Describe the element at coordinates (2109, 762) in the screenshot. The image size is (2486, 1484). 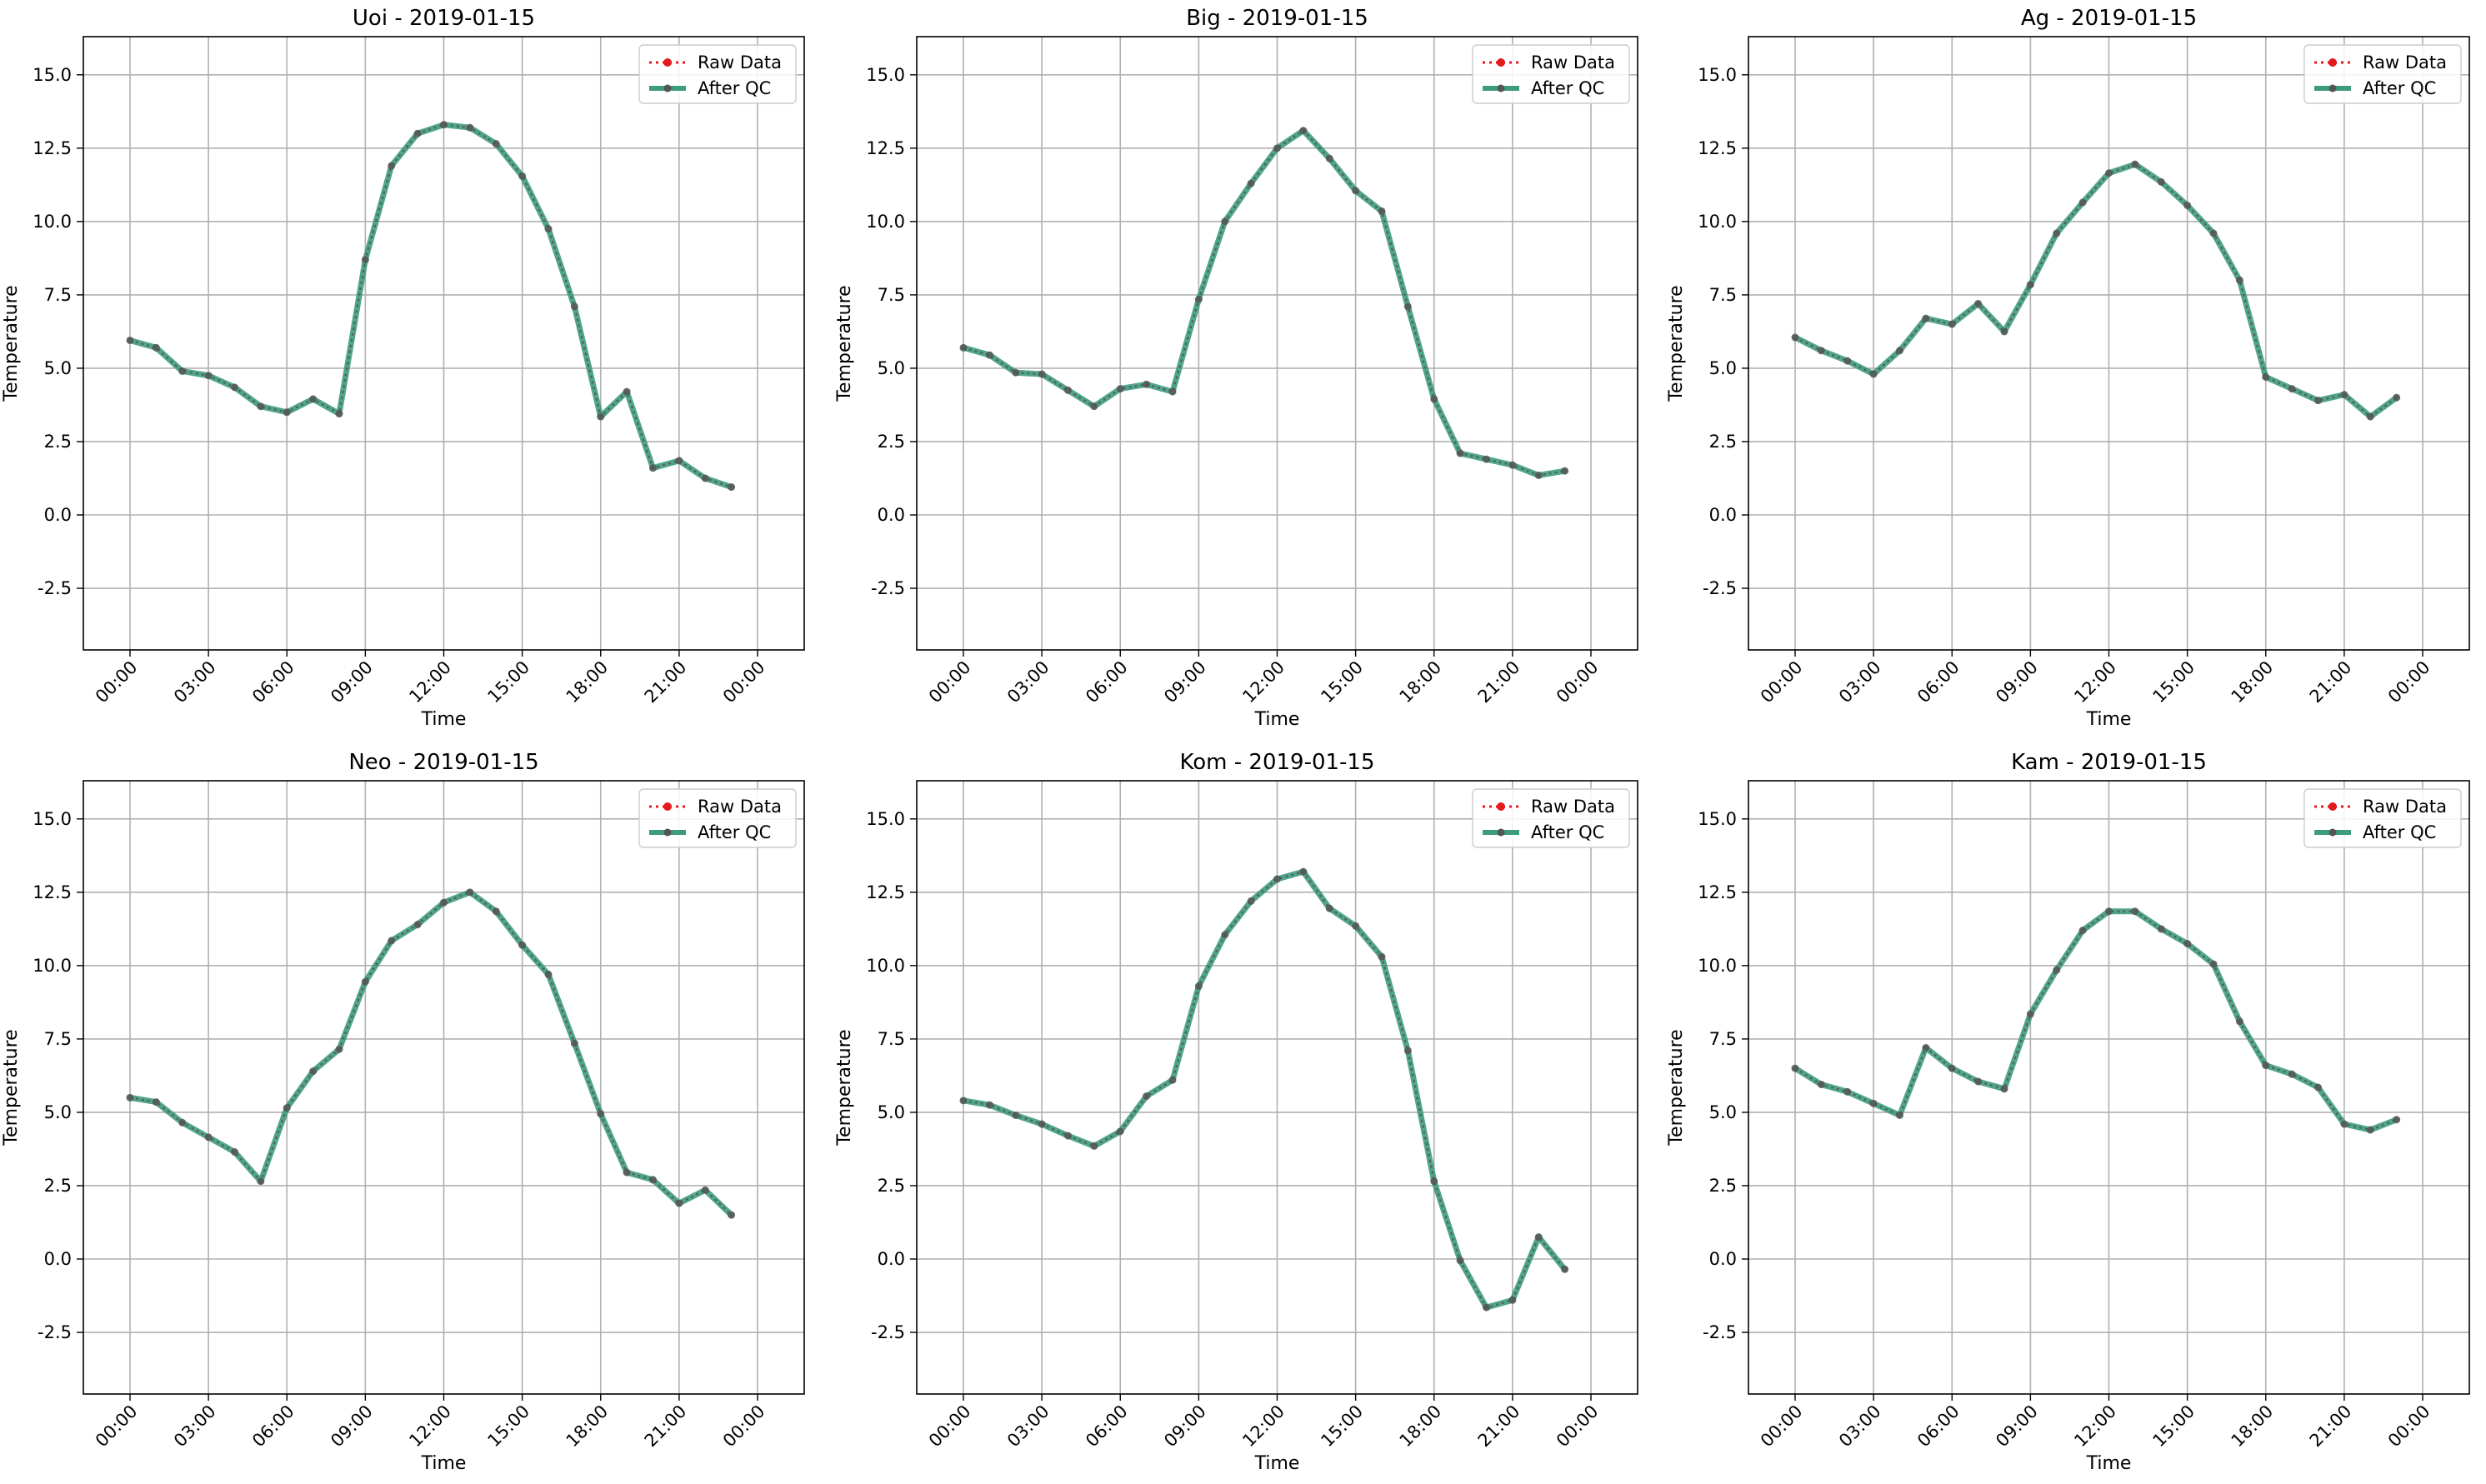
I see `subplot-title: Kam - 2019-01-15` at that location.